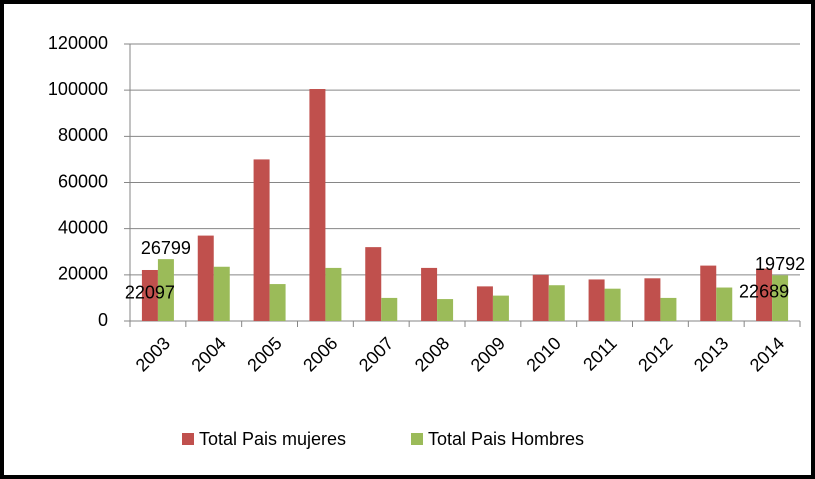 Image resolution: width=815 pixels, height=479 pixels. Describe the element at coordinates (83, 227) in the screenshot. I see `y-tick-label: 40000` at that location.